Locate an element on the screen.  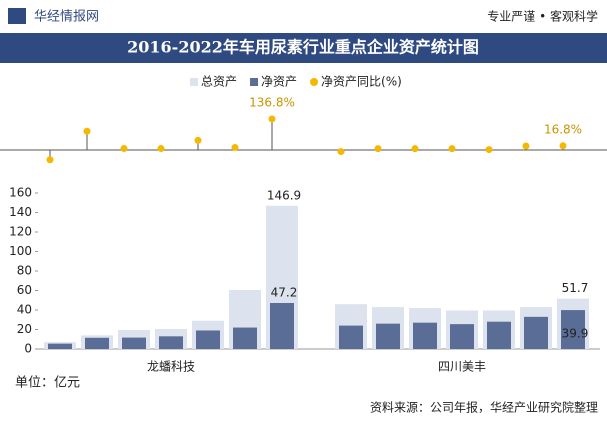
value-label: 51.7 is located at coordinates (575, 288).